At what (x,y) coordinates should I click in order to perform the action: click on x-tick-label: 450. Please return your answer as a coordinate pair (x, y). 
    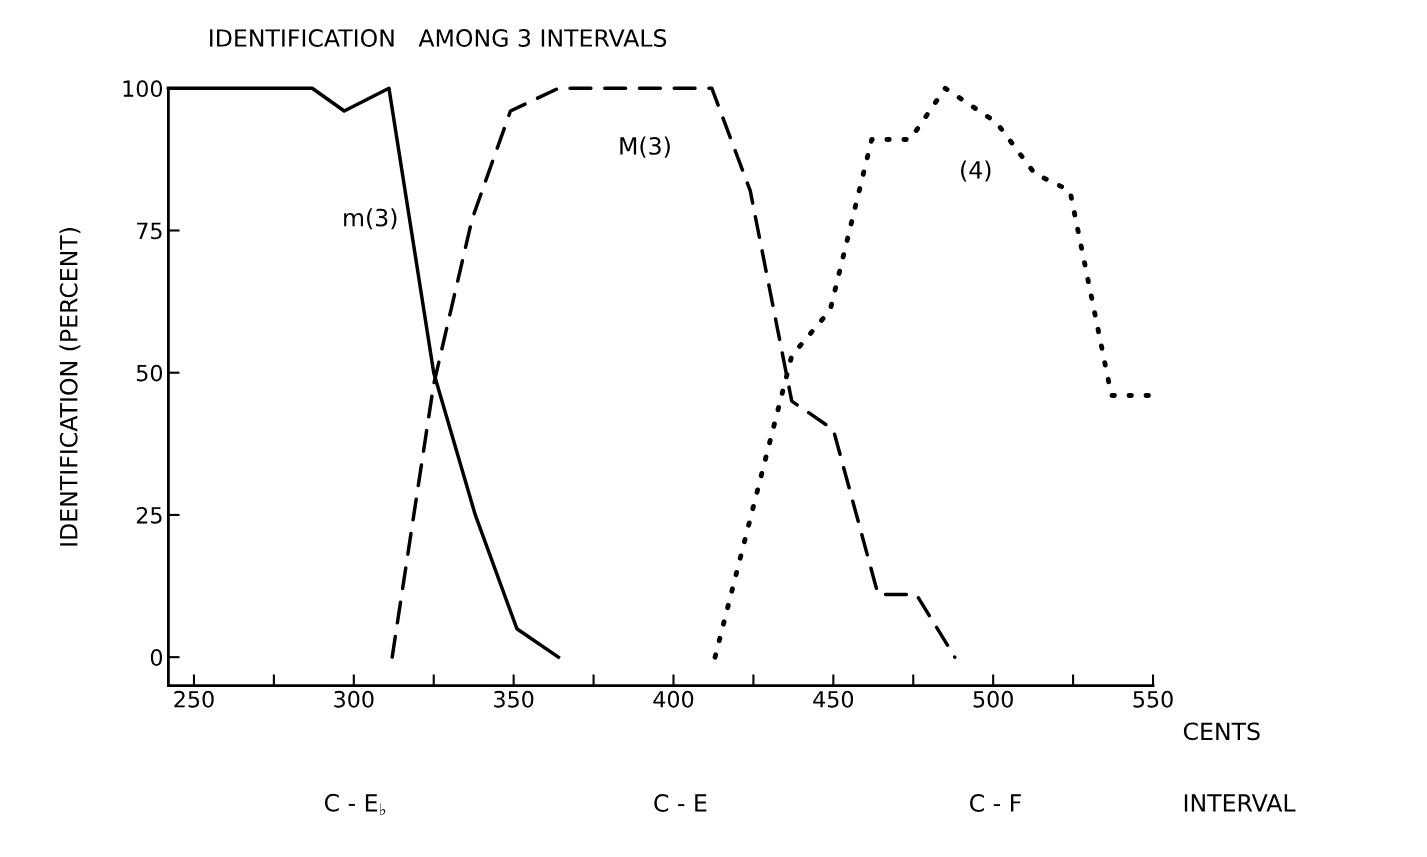
    Looking at the image, I should click on (833, 699).